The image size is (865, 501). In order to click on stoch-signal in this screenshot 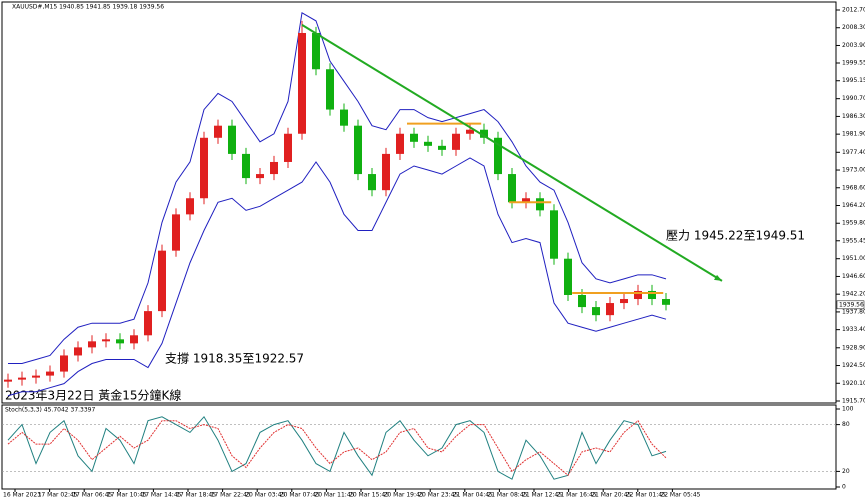, I will do `click(337, 448)`.